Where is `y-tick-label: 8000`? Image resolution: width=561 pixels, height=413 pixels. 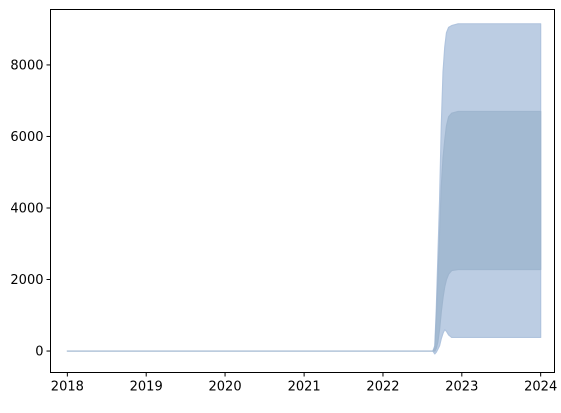 y-tick-label: 8000 is located at coordinates (26, 65).